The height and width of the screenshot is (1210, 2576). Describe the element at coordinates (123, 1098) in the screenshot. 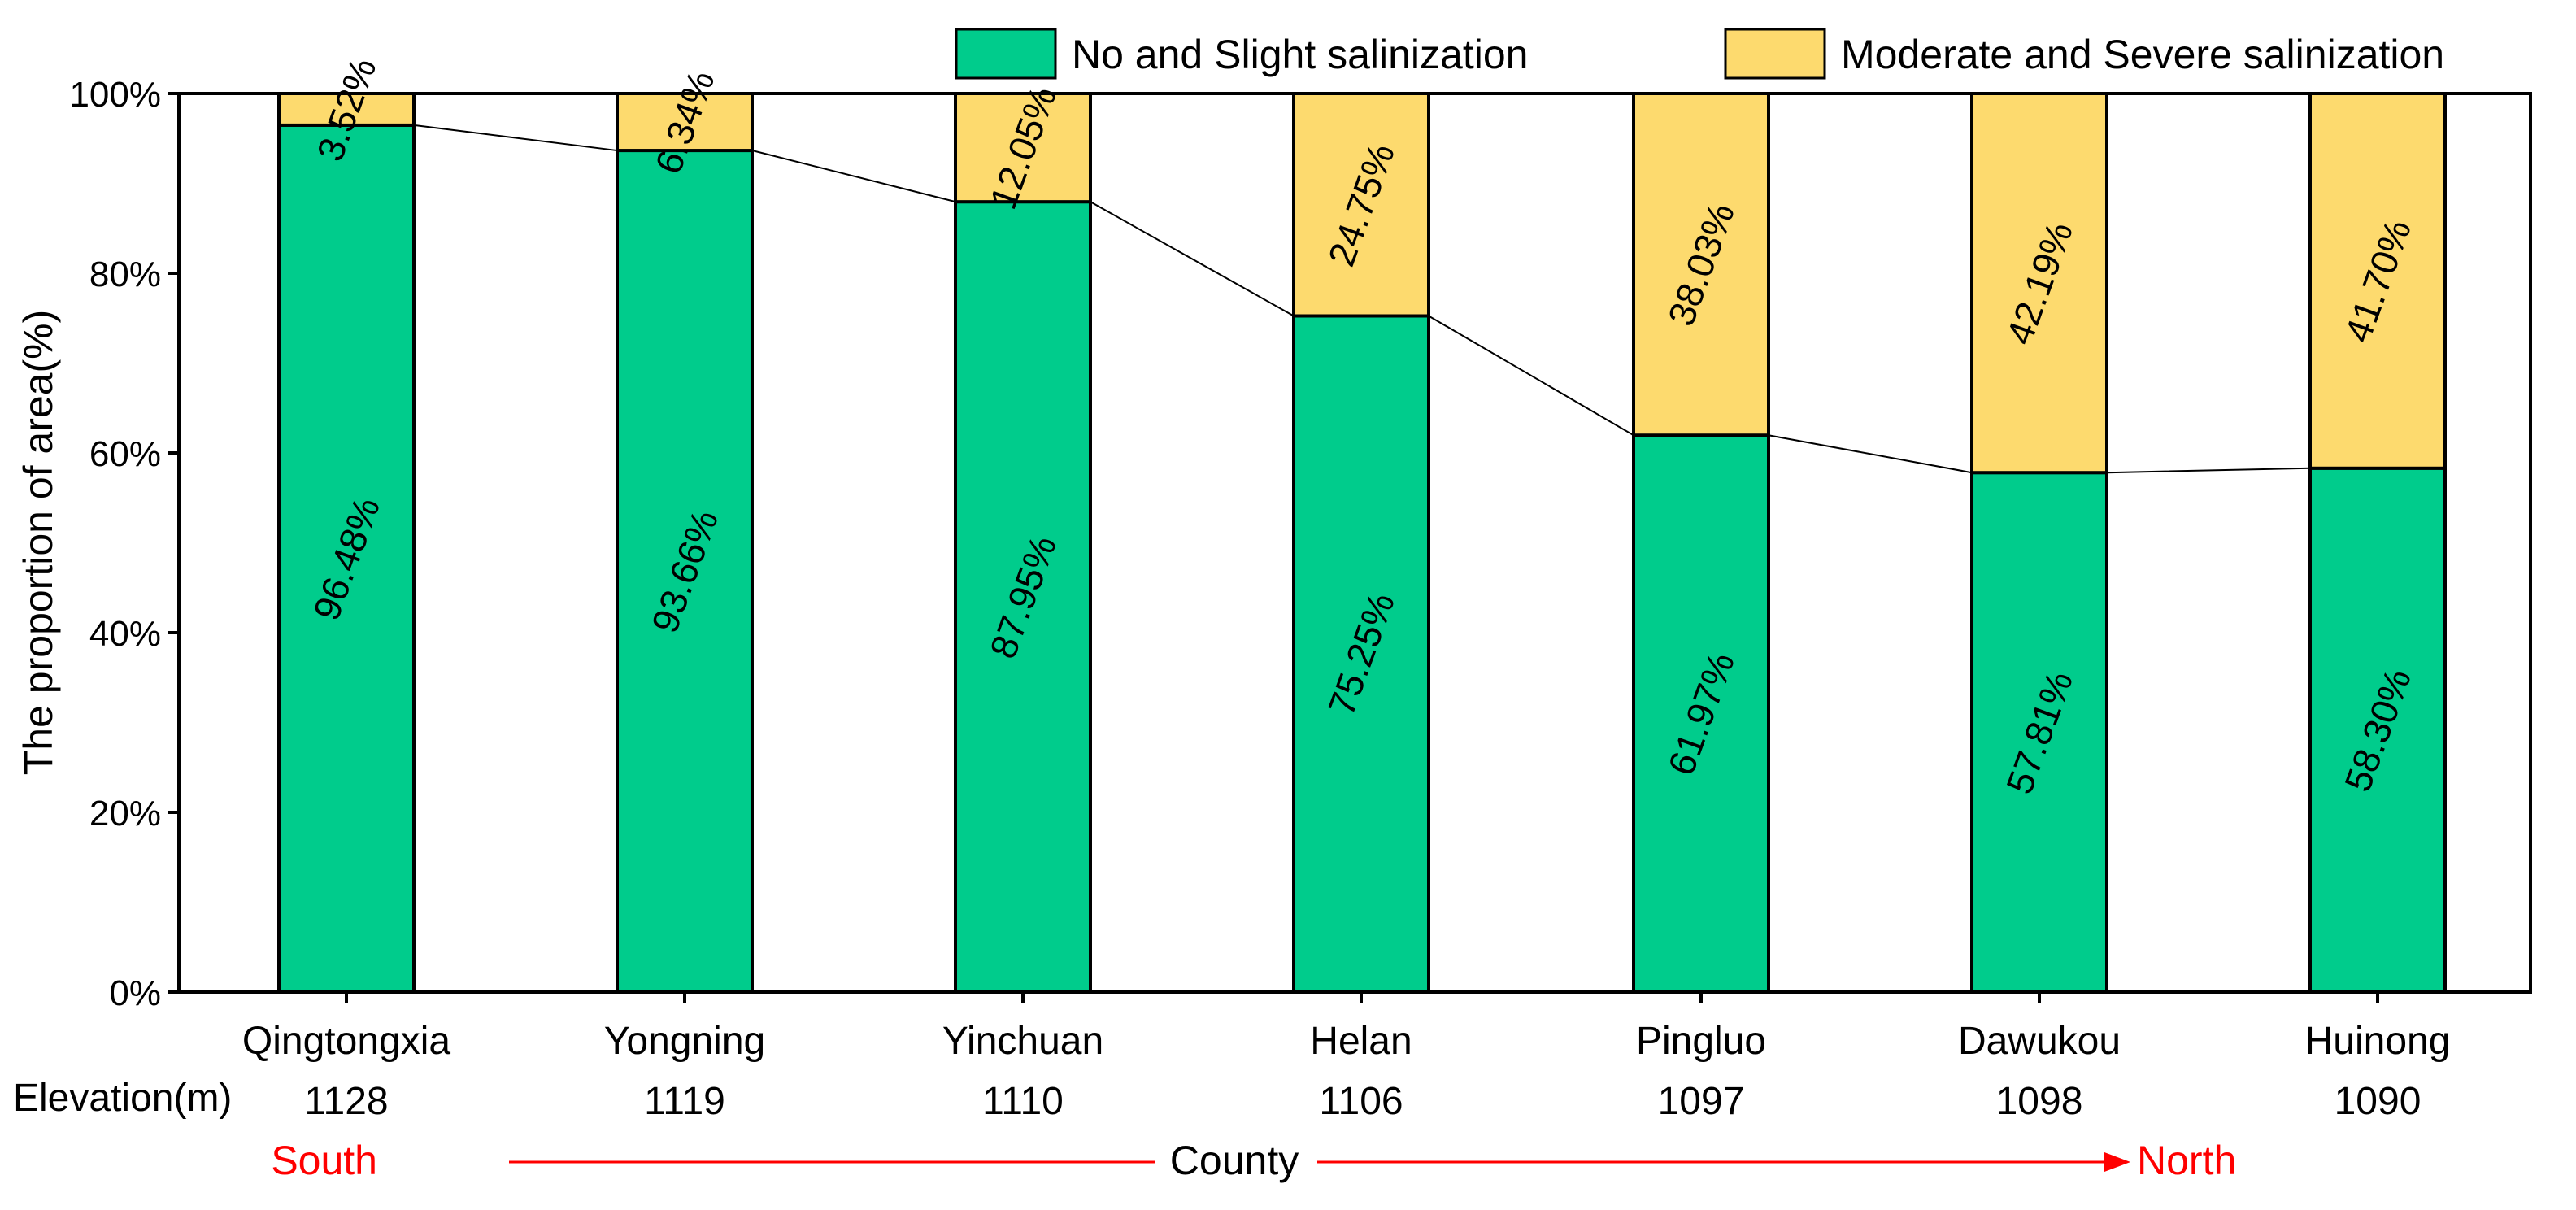

I see `elevation-label: Elevation(m)` at that location.